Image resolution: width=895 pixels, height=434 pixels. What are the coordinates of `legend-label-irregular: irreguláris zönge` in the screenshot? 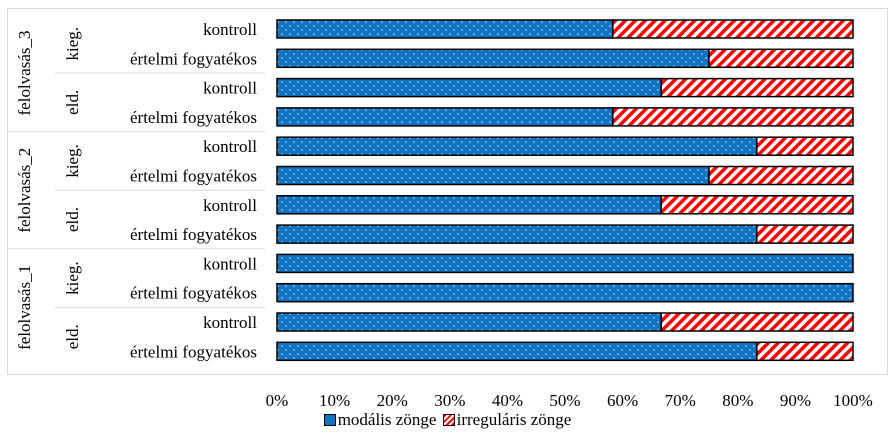 It's located at (514, 419).